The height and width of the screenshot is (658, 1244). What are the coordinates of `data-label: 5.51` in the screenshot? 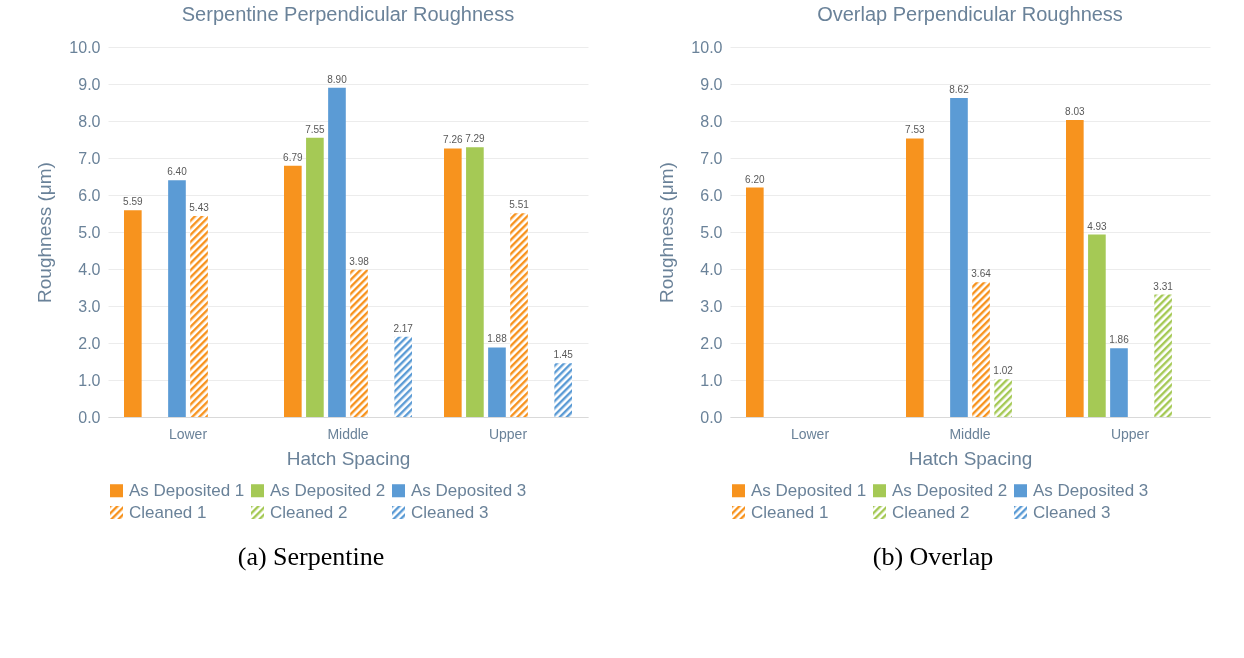 It's located at (518, 205).